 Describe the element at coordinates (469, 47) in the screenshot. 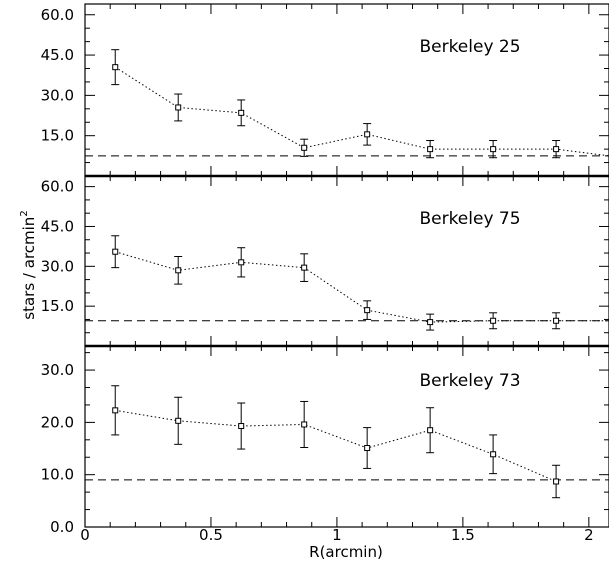

I see `panel-label: Berkeley 25` at that location.